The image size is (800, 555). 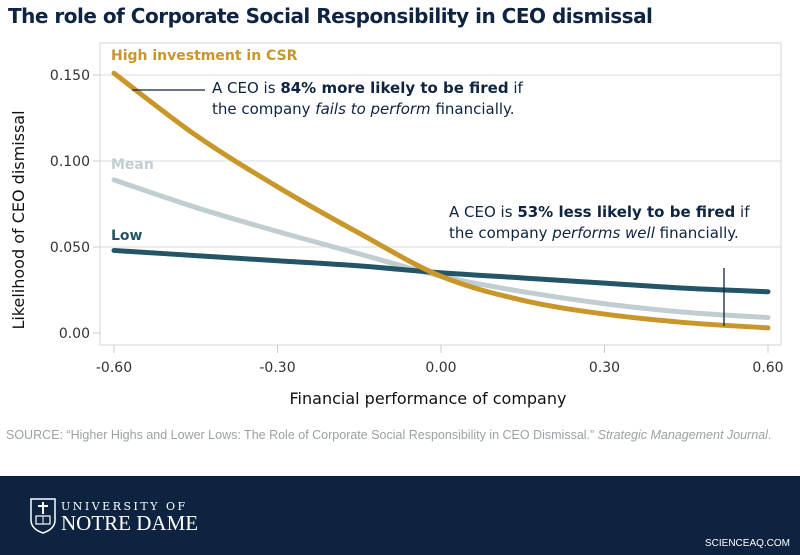 I want to click on logo-line1: UNIVERSITY OF, so click(x=124, y=506).